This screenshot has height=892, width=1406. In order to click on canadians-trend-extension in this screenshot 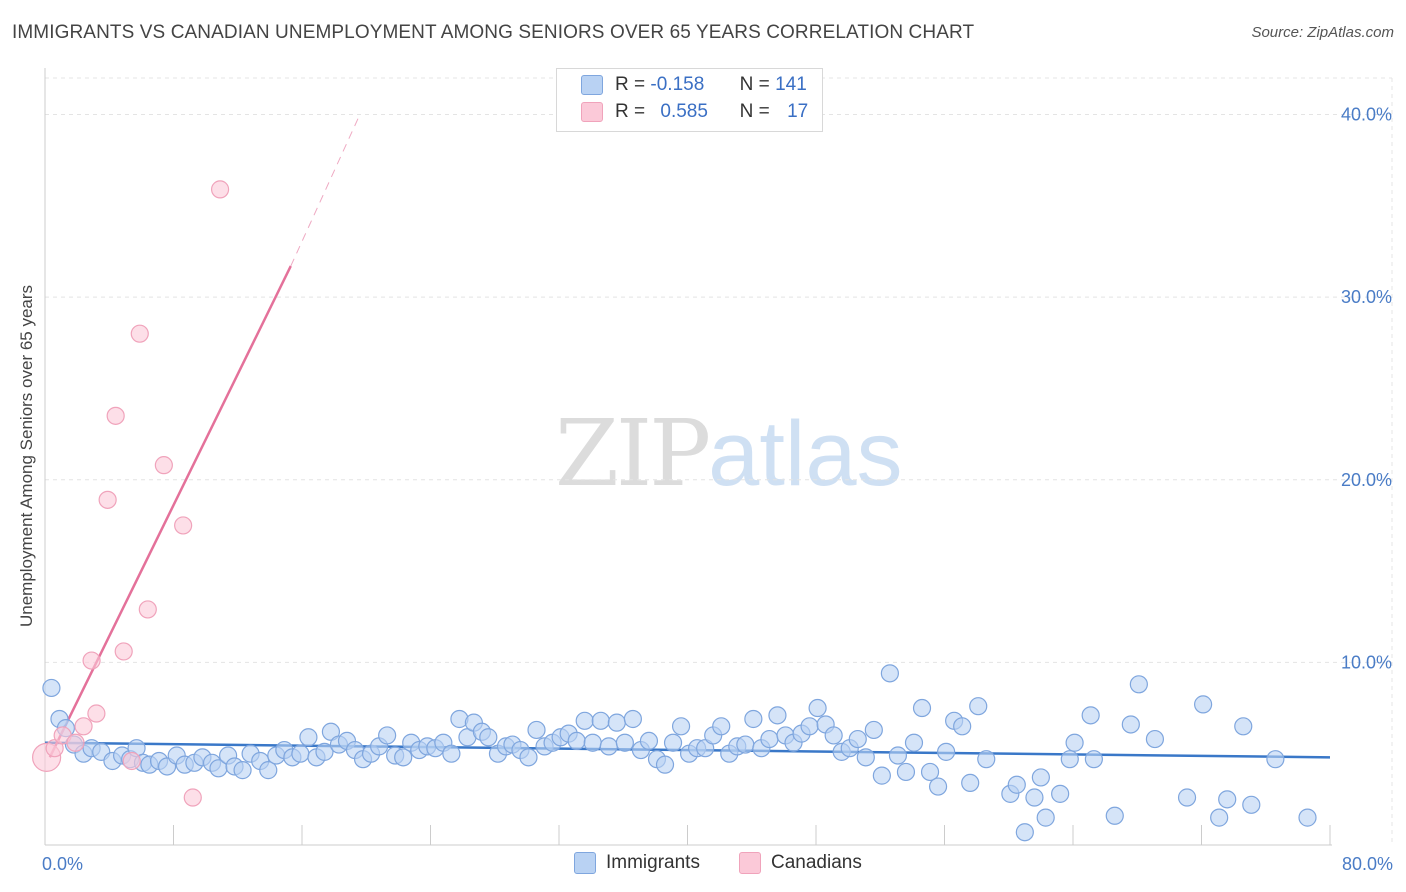, I will do `click(324, 192)`.